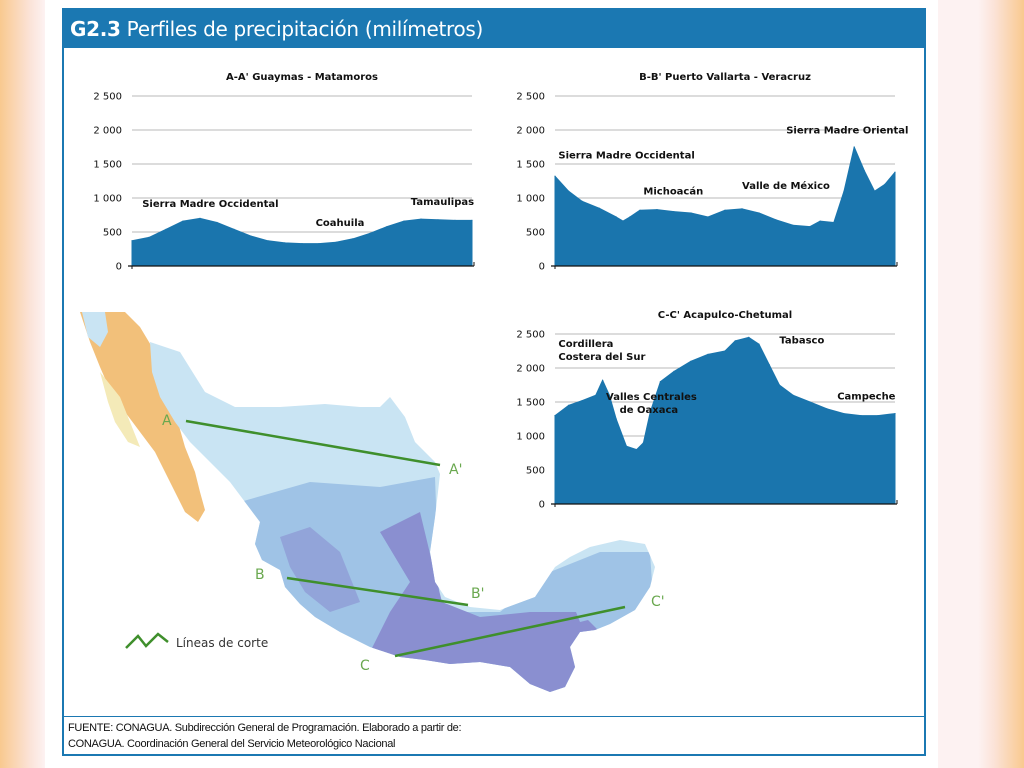 The image size is (1024, 768). I want to click on legend-label: Líneas de corte, so click(222, 643).